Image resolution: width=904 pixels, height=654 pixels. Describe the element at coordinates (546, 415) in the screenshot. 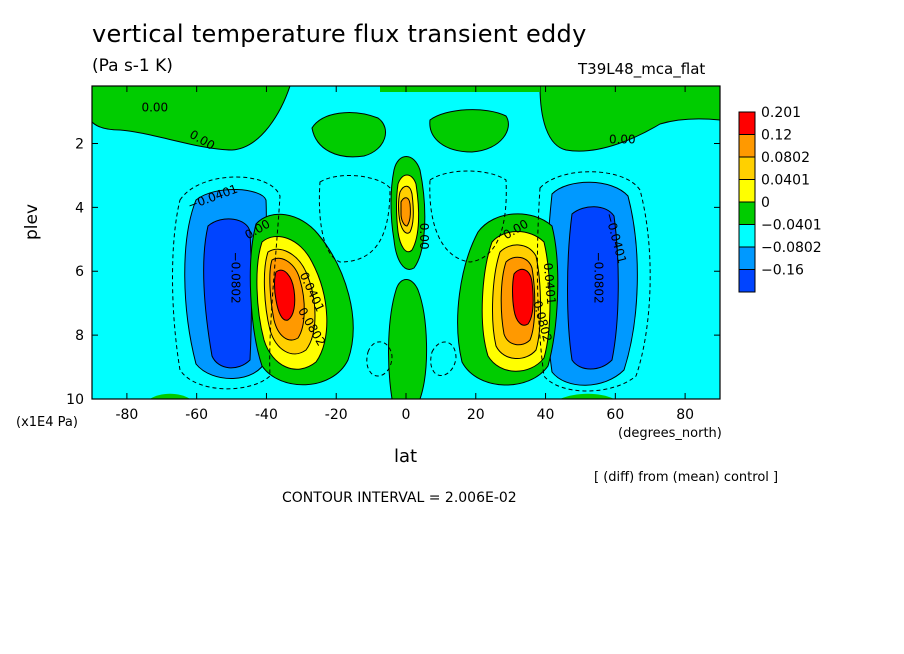

I see `x-tick-label: 40` at that location.